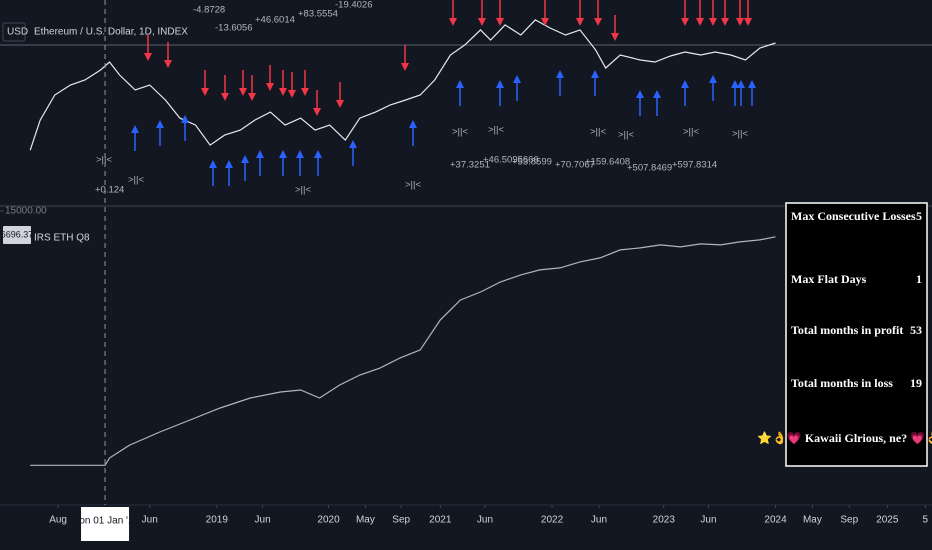 This screenshot has width=932, height=550. Describe the element at coordinates (440, 520) in the screenshot. I see `x-tick-label: 2021` at that location.